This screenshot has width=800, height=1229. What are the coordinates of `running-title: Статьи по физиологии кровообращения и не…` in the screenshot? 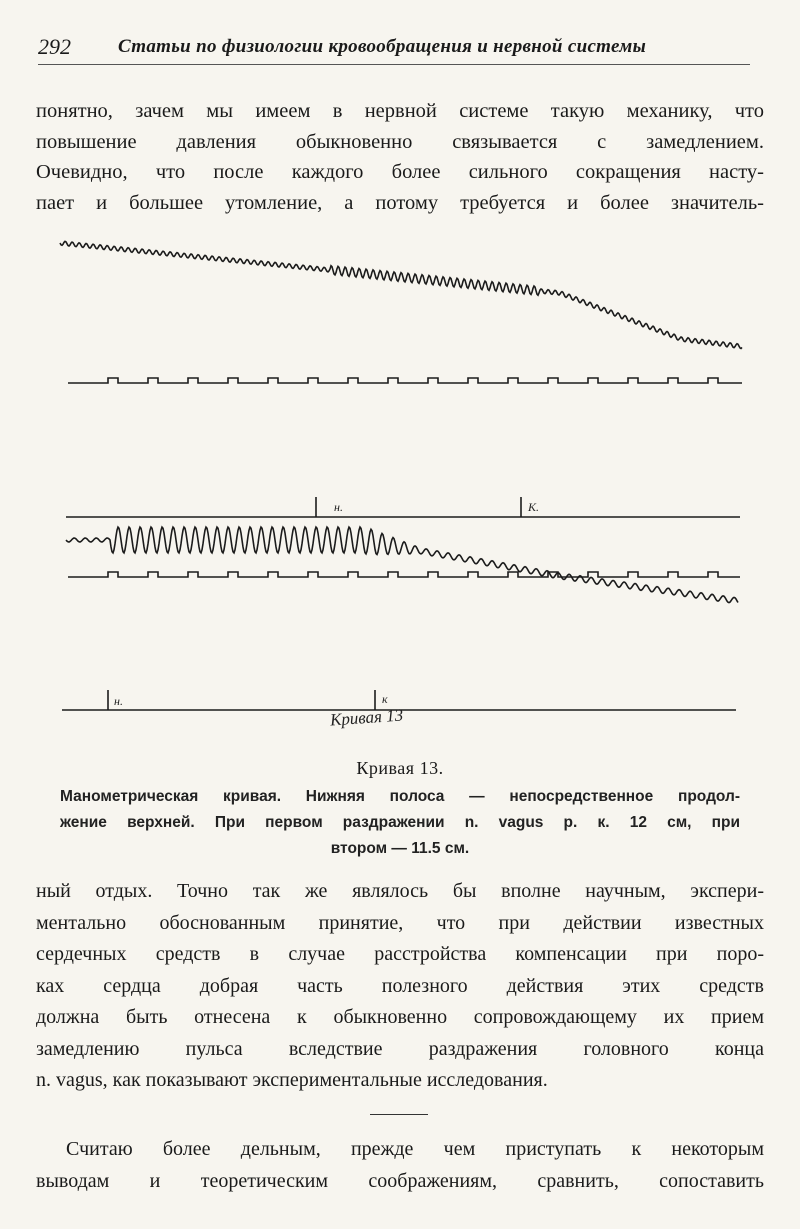 It's located at (382, 46).